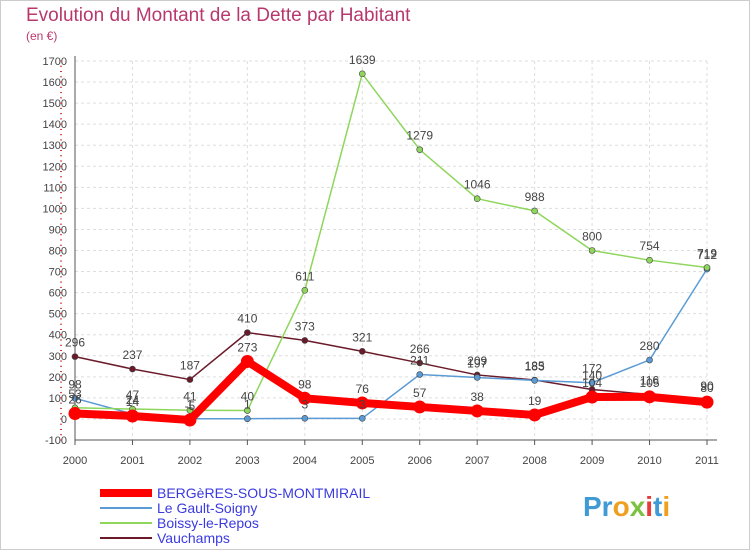 Image resolution: width=750 pixels, height=550 pixels. I want to click on data-label: 719, so click(707, 254).